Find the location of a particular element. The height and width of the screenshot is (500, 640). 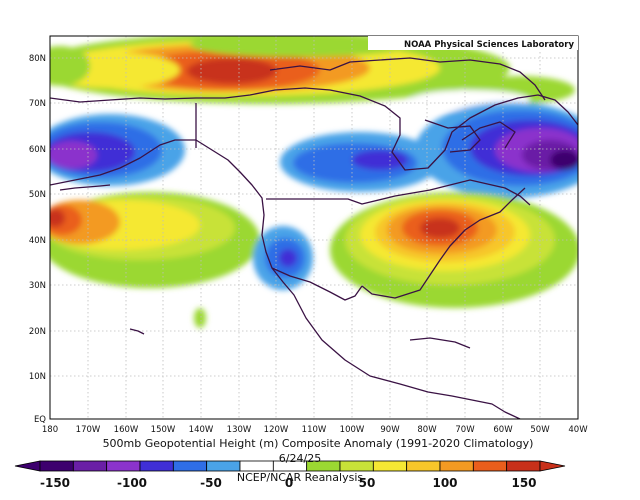

credit-box is located at coordinates (473, 43).